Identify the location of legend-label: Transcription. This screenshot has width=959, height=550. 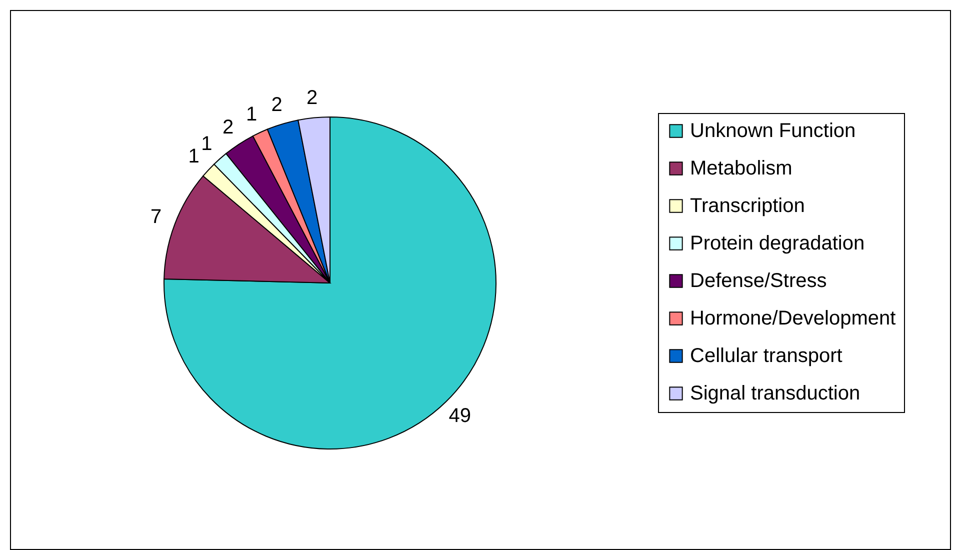
(747, 206).